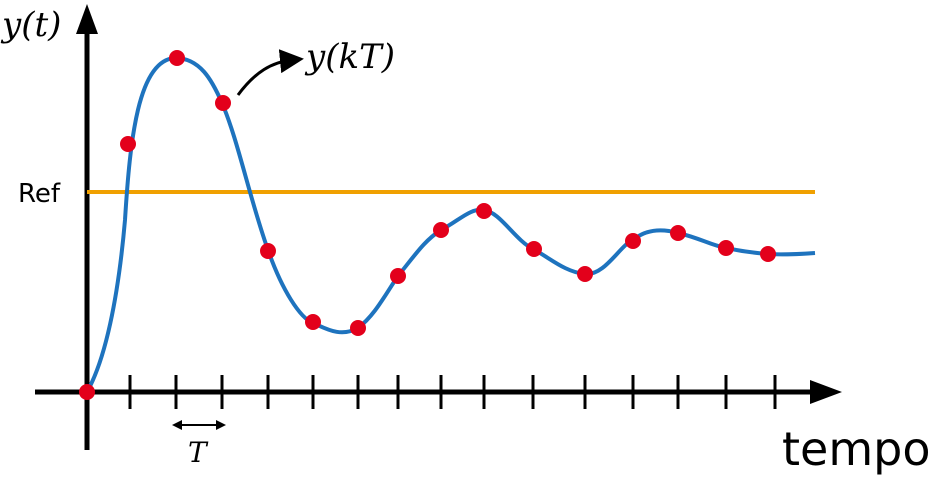 The image size is (945, 480). I want to click on y-axis-arrowhead, so click(87, 19).